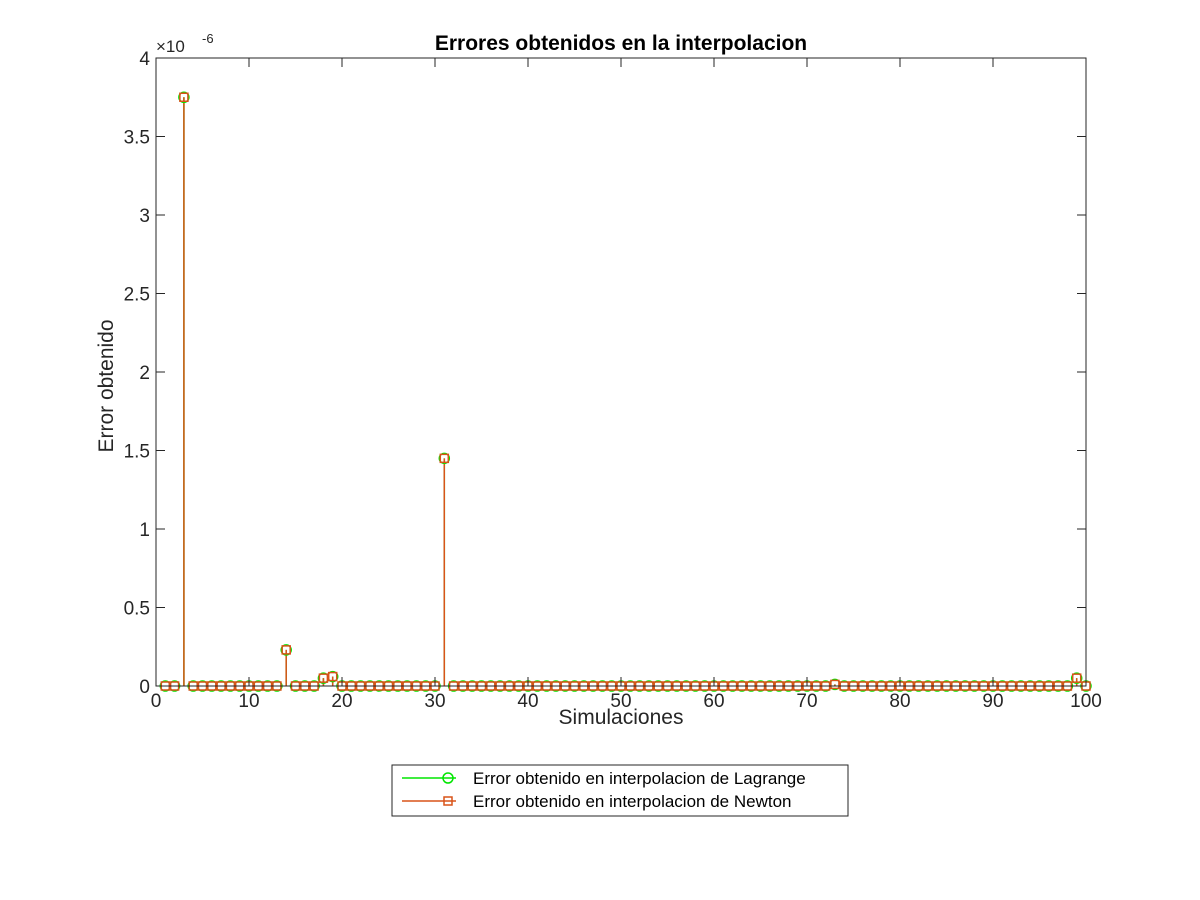 Image resolution: width=1200 pixels, height=900 pixels. I want to click on x-tick-label: 40, so click(527, 701).